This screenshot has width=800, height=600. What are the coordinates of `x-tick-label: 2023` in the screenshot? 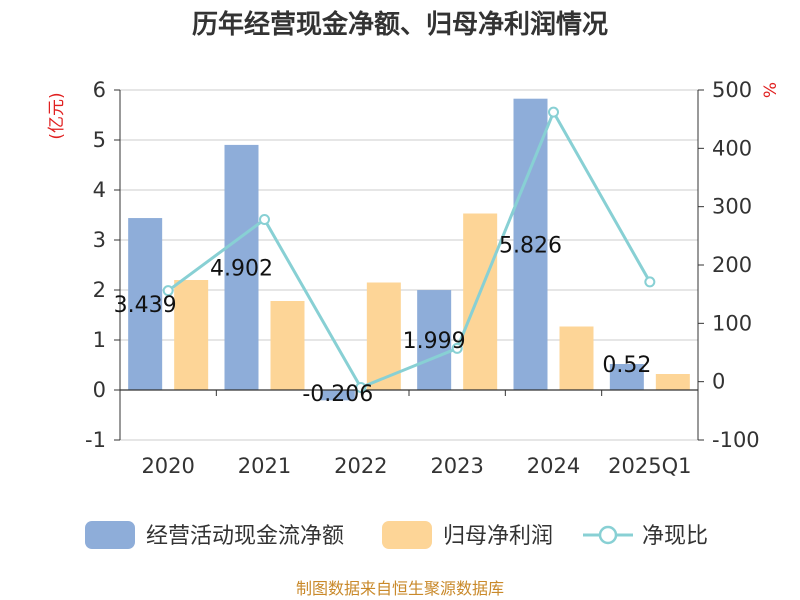 It's located at (456, 466).